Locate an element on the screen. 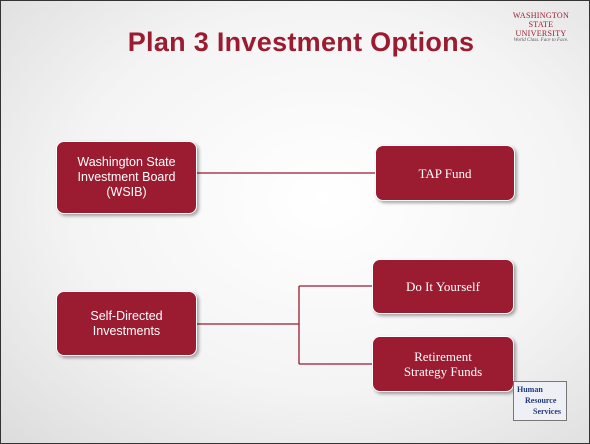 The image size is (590, 444). node: TAP Fund is located at coordinates (445, 173).